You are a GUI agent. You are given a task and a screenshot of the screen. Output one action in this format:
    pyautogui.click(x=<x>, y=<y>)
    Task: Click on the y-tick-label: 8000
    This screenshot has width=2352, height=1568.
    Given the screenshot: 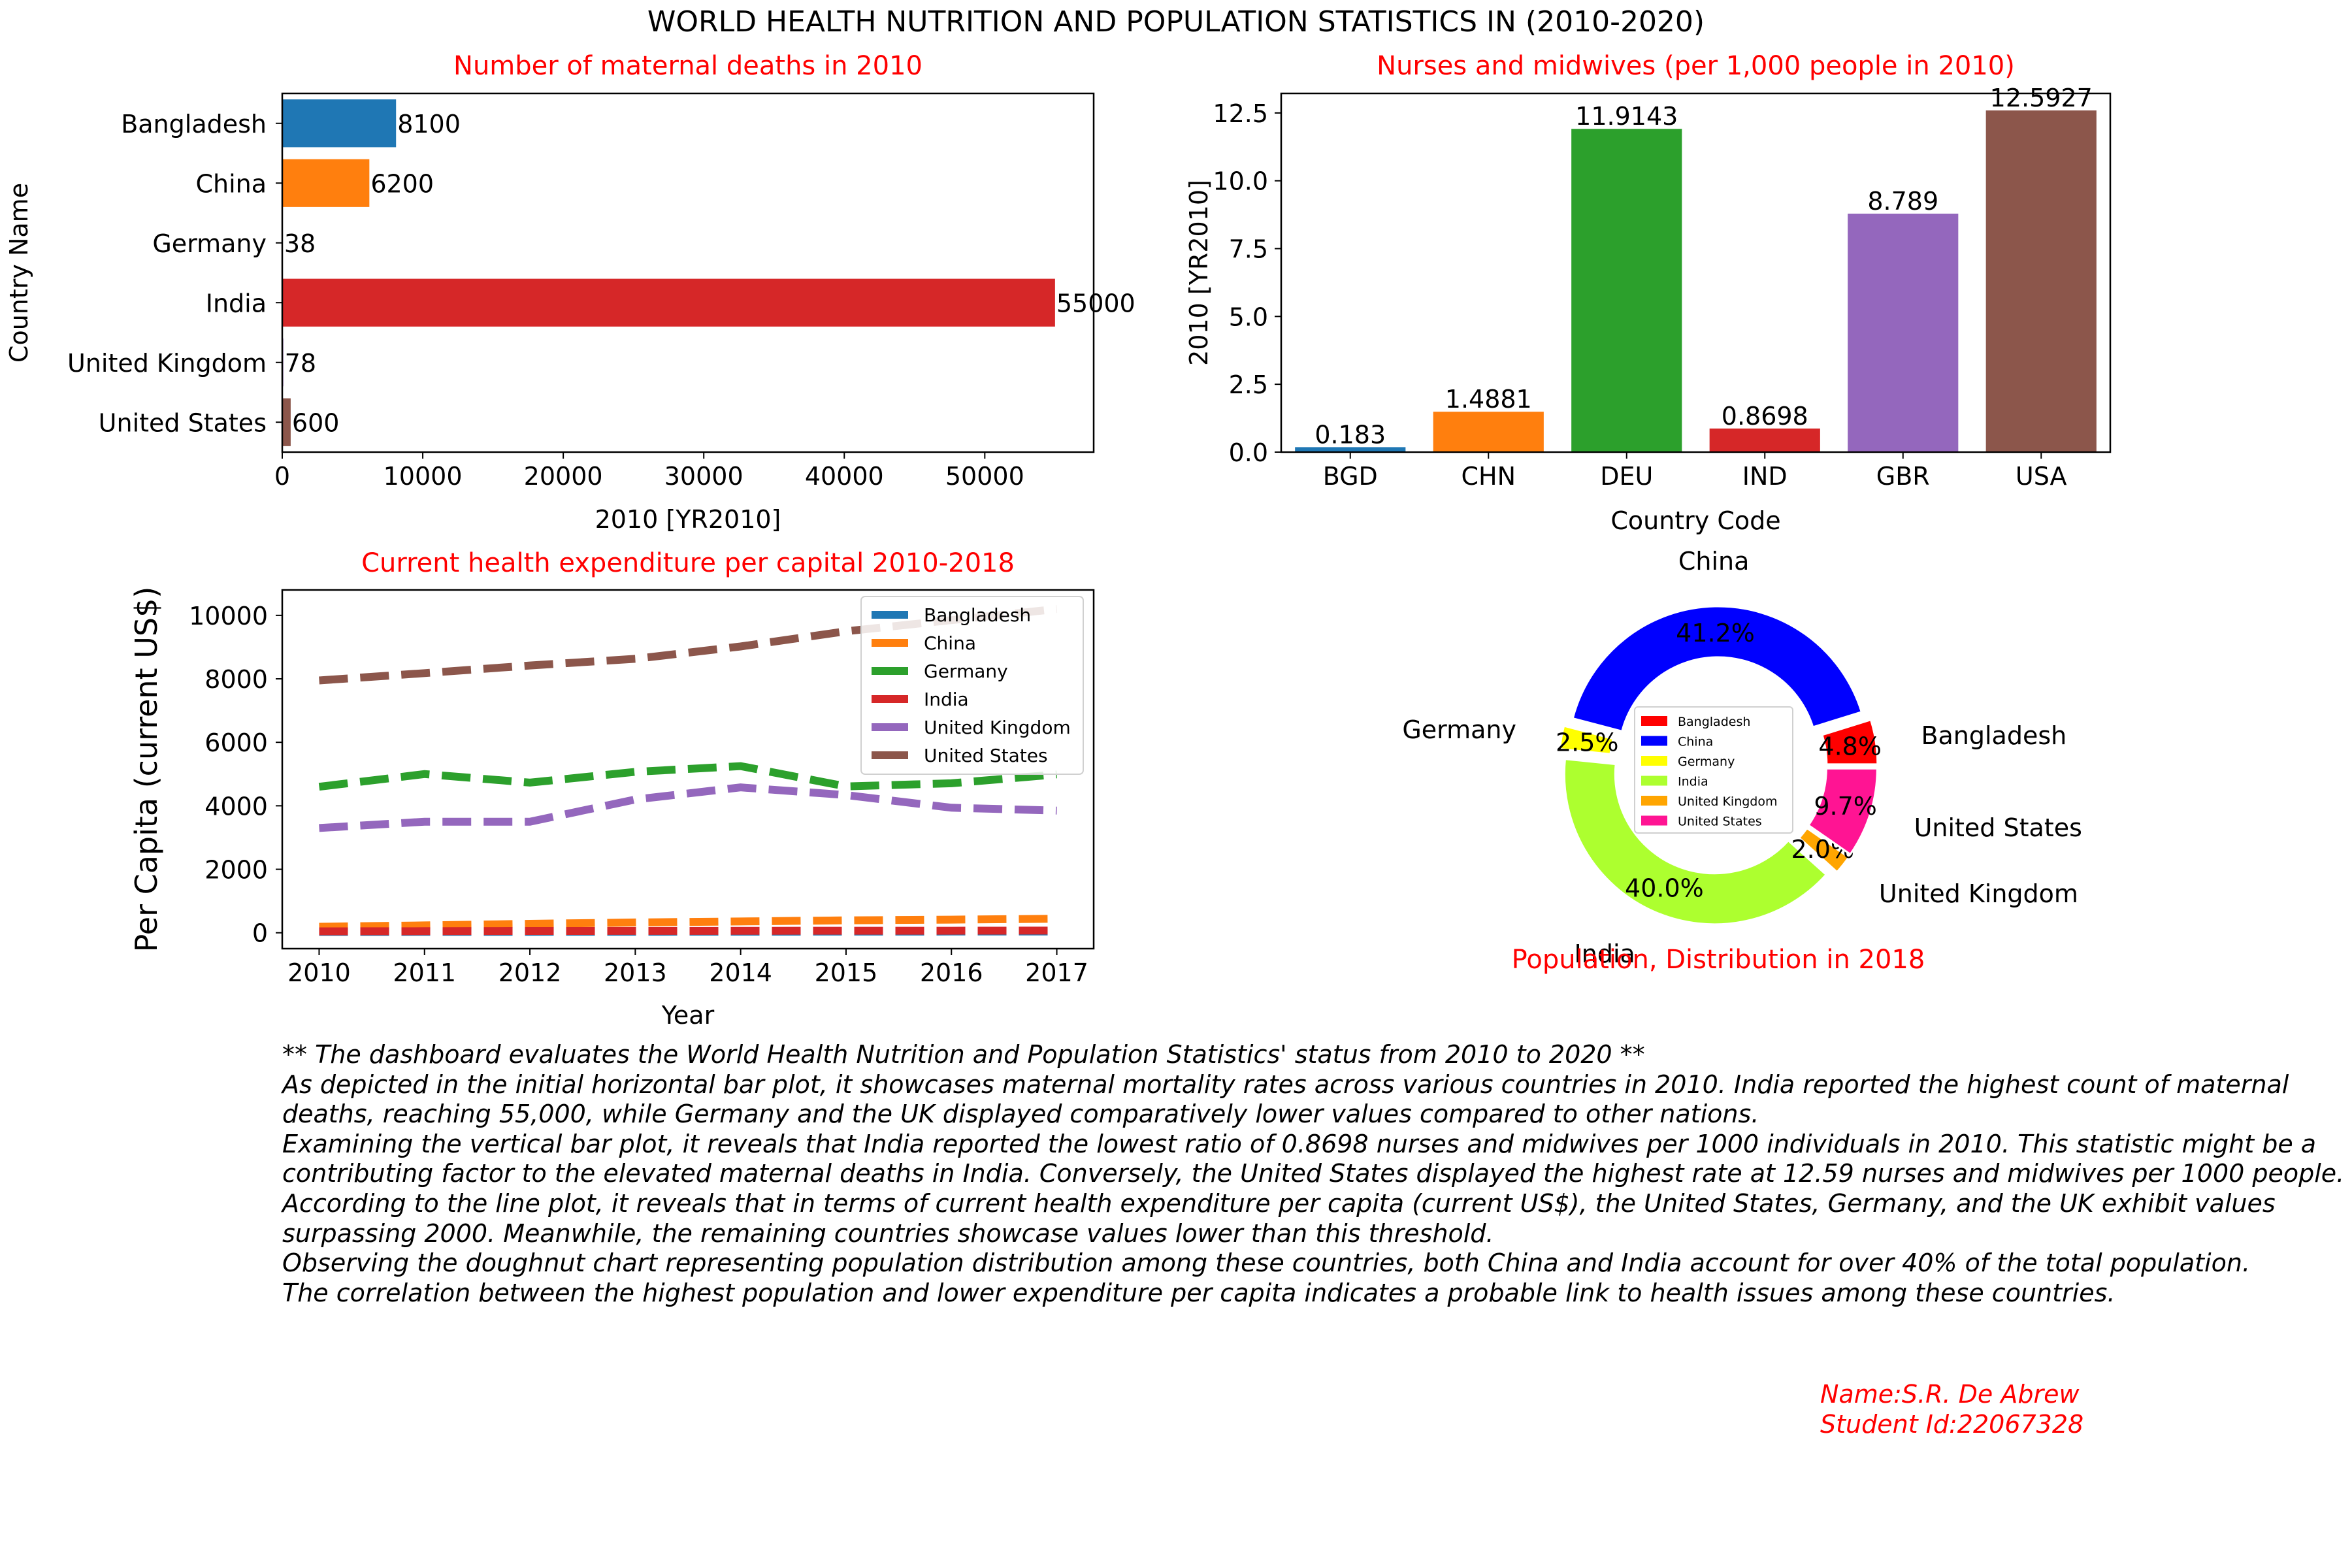 What is the action you would take?
    pyautogui.click(x=236, y=679)
    